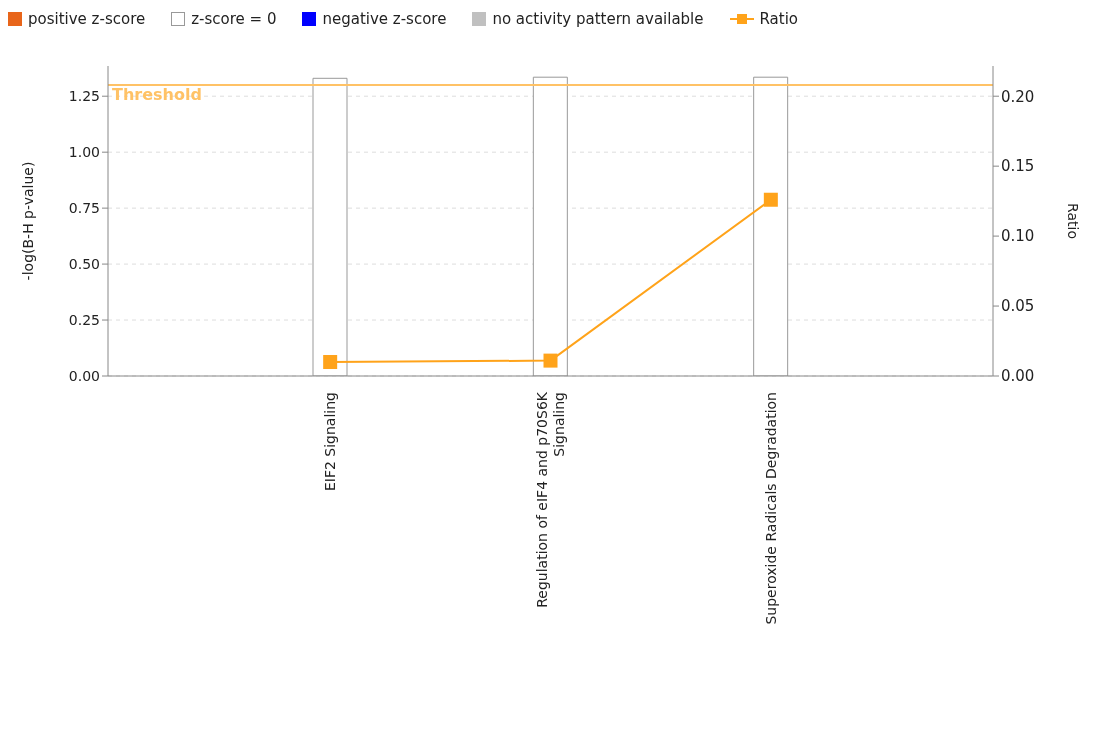  Describe the element at coordinates (84, 320) in the screenshot. I see `y-tick-label: 0.25` at that location.